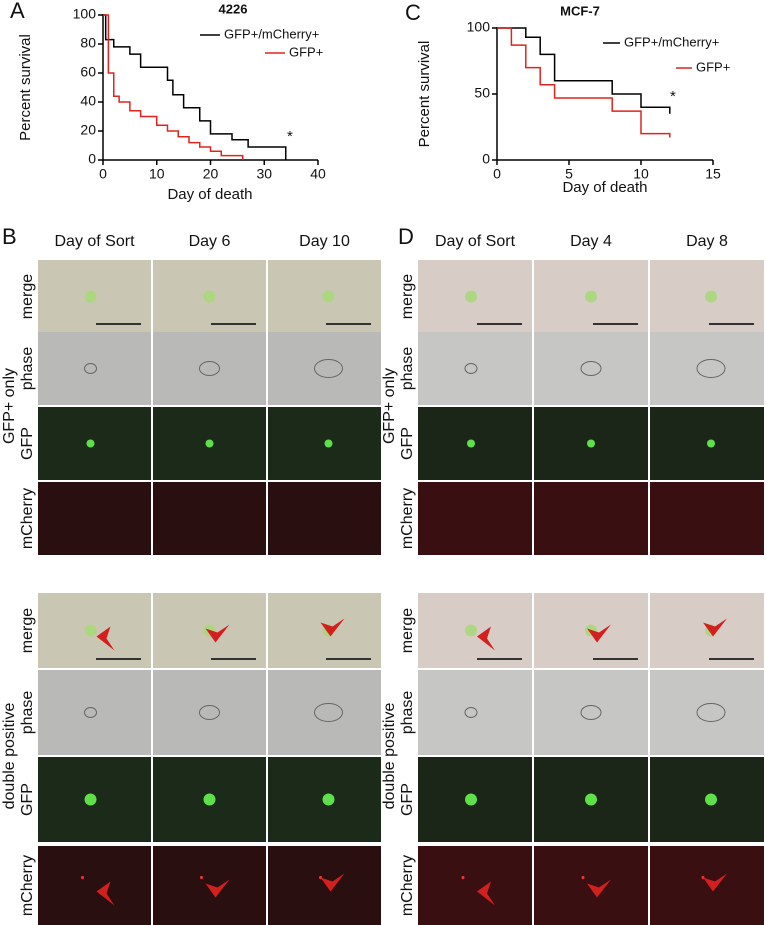 The width and height of the screenshot is (766, 925). I want to click on y-tick-label: 60, so click(88, 72).